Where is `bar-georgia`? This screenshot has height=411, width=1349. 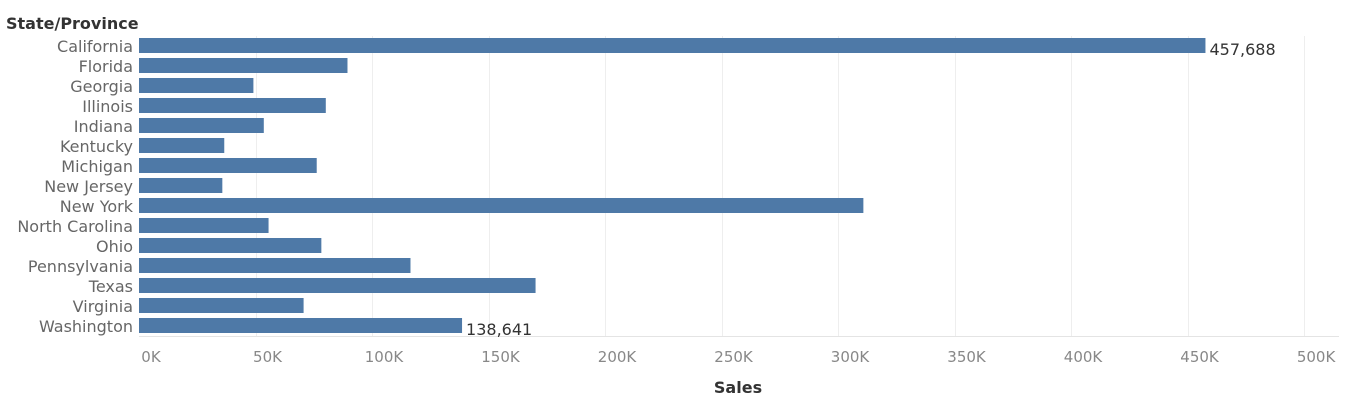 bar-georgia is located at coordinates (196, 85).